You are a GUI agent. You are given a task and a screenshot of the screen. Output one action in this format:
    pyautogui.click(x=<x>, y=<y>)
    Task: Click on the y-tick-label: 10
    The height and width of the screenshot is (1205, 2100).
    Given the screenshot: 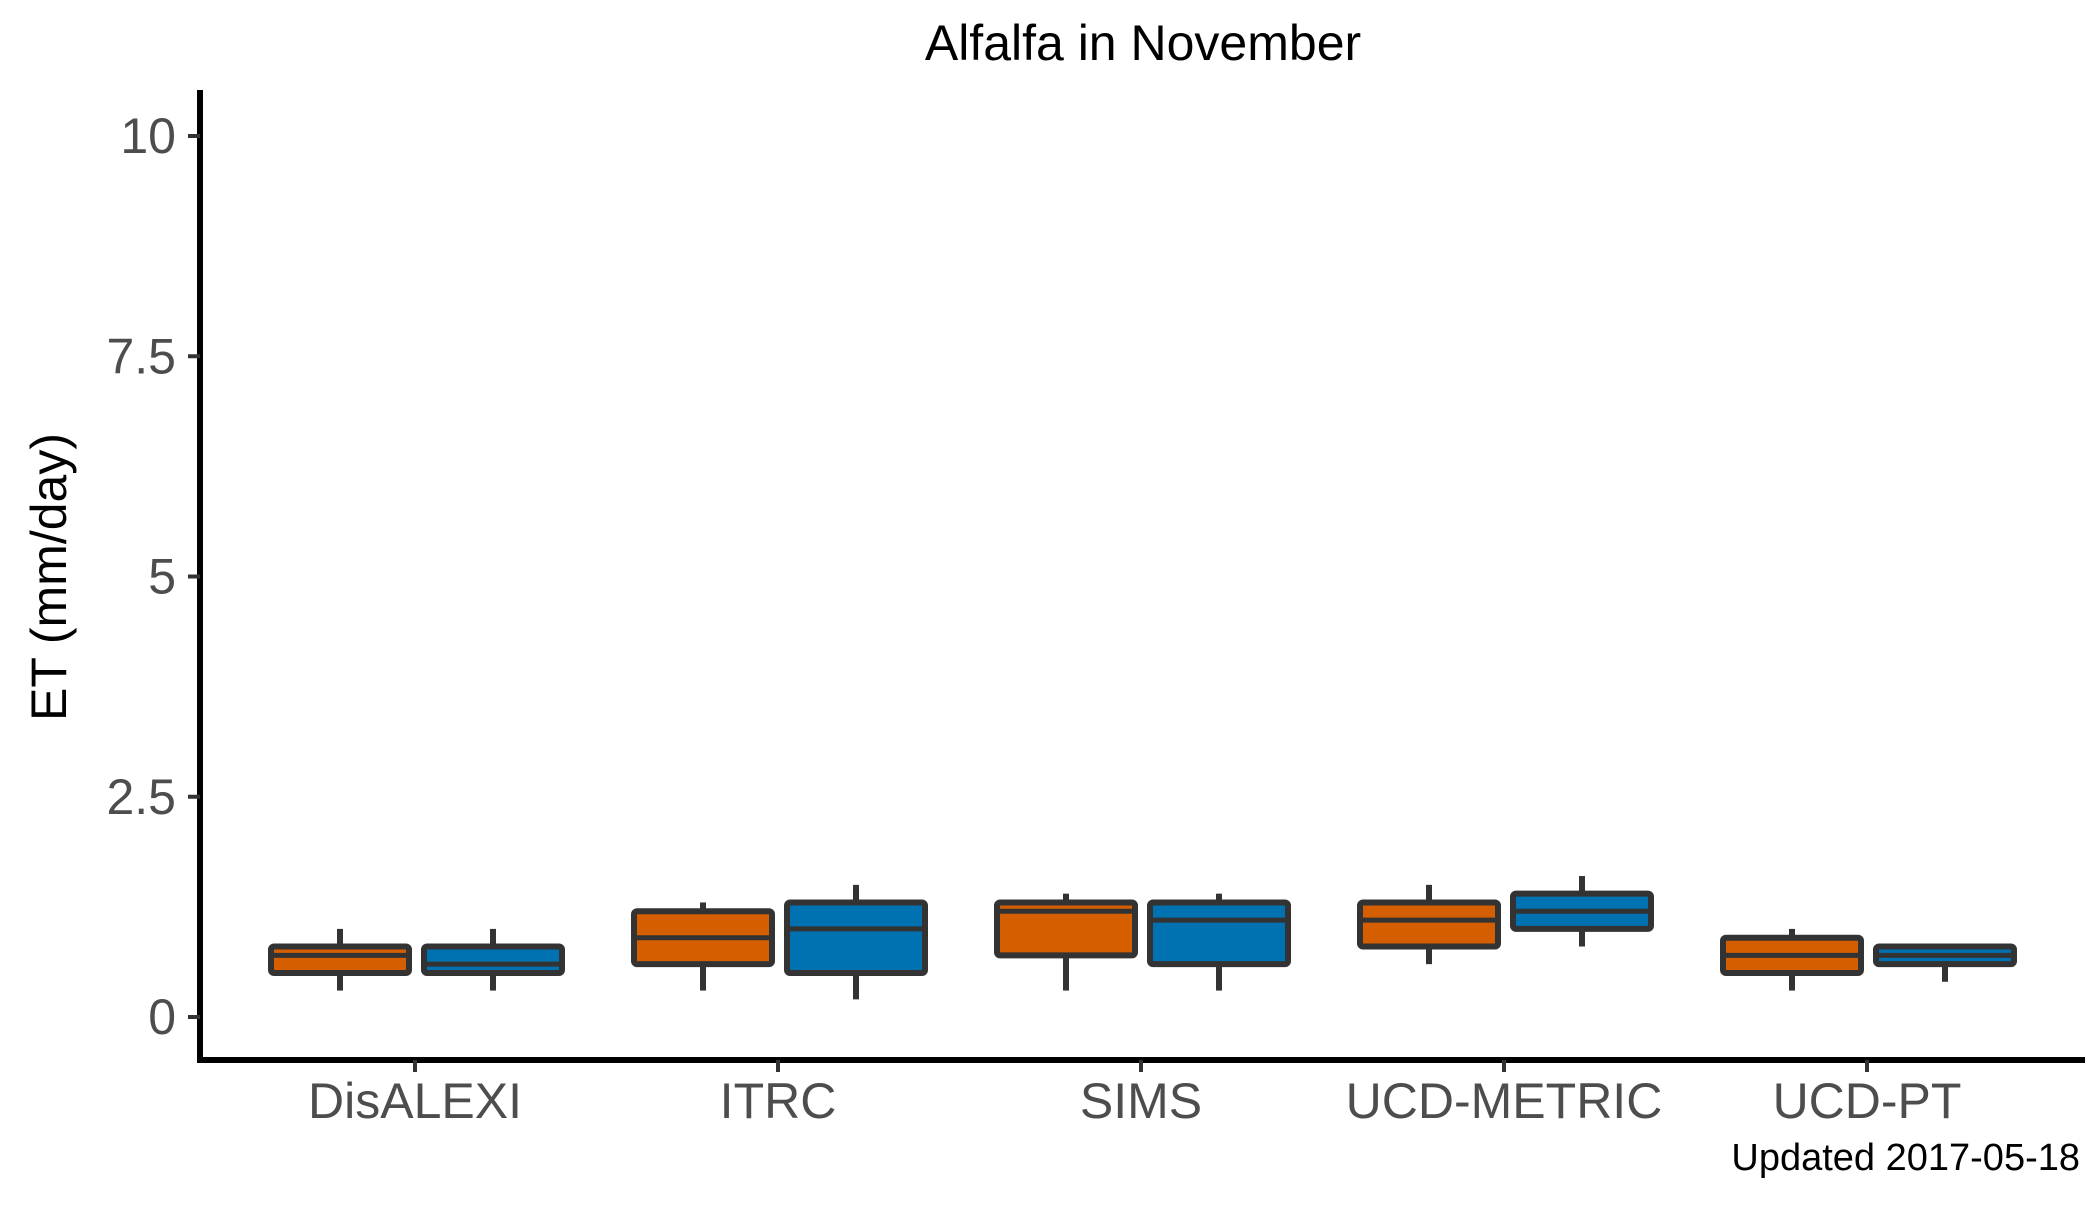 What is the action you would take?
    pyautogui.click(x=148, y=136)
    